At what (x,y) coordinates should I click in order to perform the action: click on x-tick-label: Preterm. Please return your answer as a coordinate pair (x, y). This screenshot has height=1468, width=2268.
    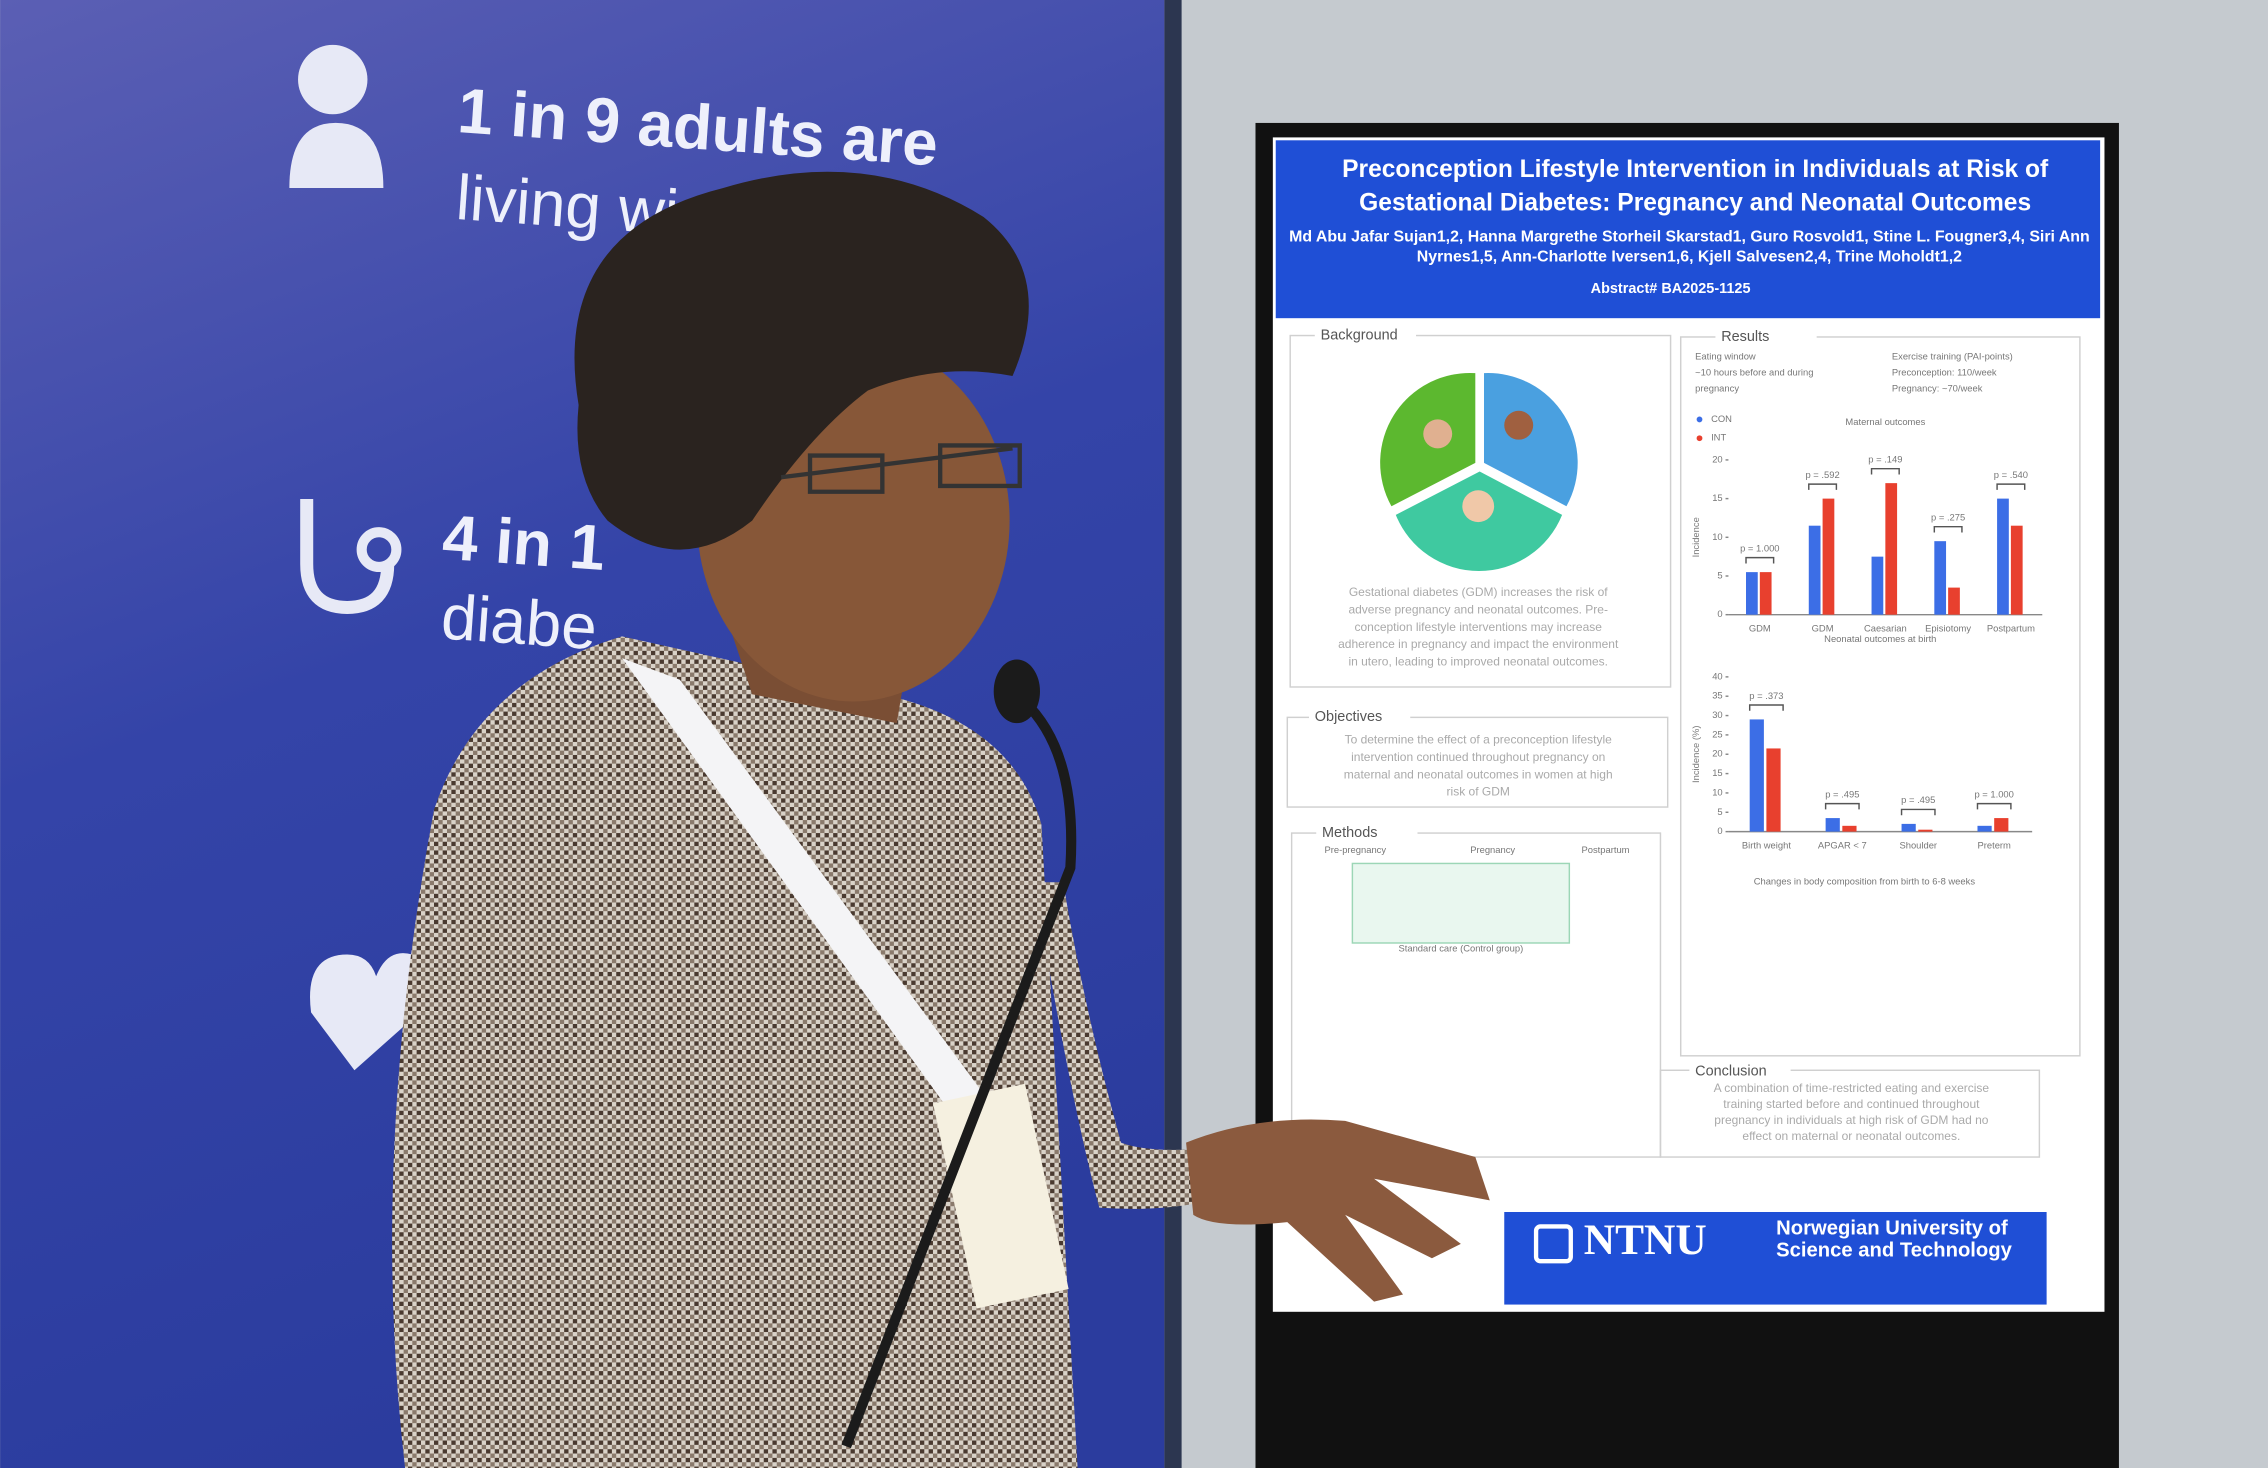
    Looking at the image, I should click on (1994, 845).